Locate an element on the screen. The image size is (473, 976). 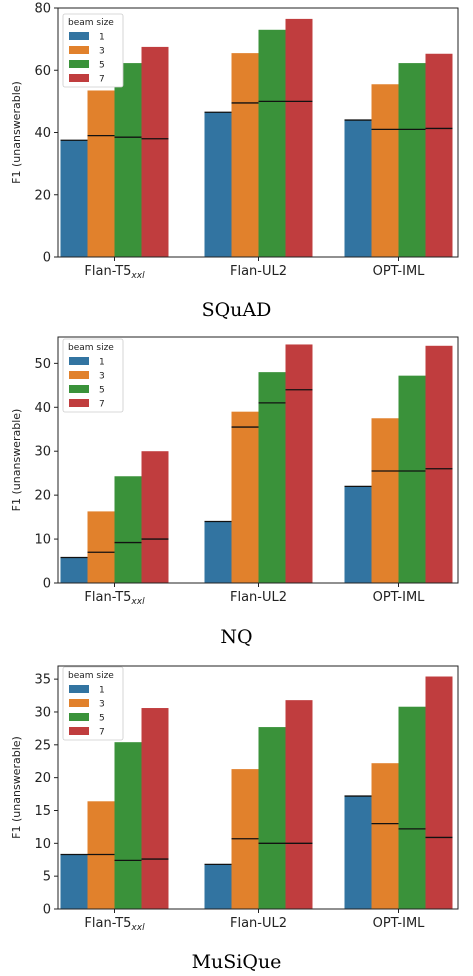
y-tick-label: 50 is located at coordinates (42, 364).